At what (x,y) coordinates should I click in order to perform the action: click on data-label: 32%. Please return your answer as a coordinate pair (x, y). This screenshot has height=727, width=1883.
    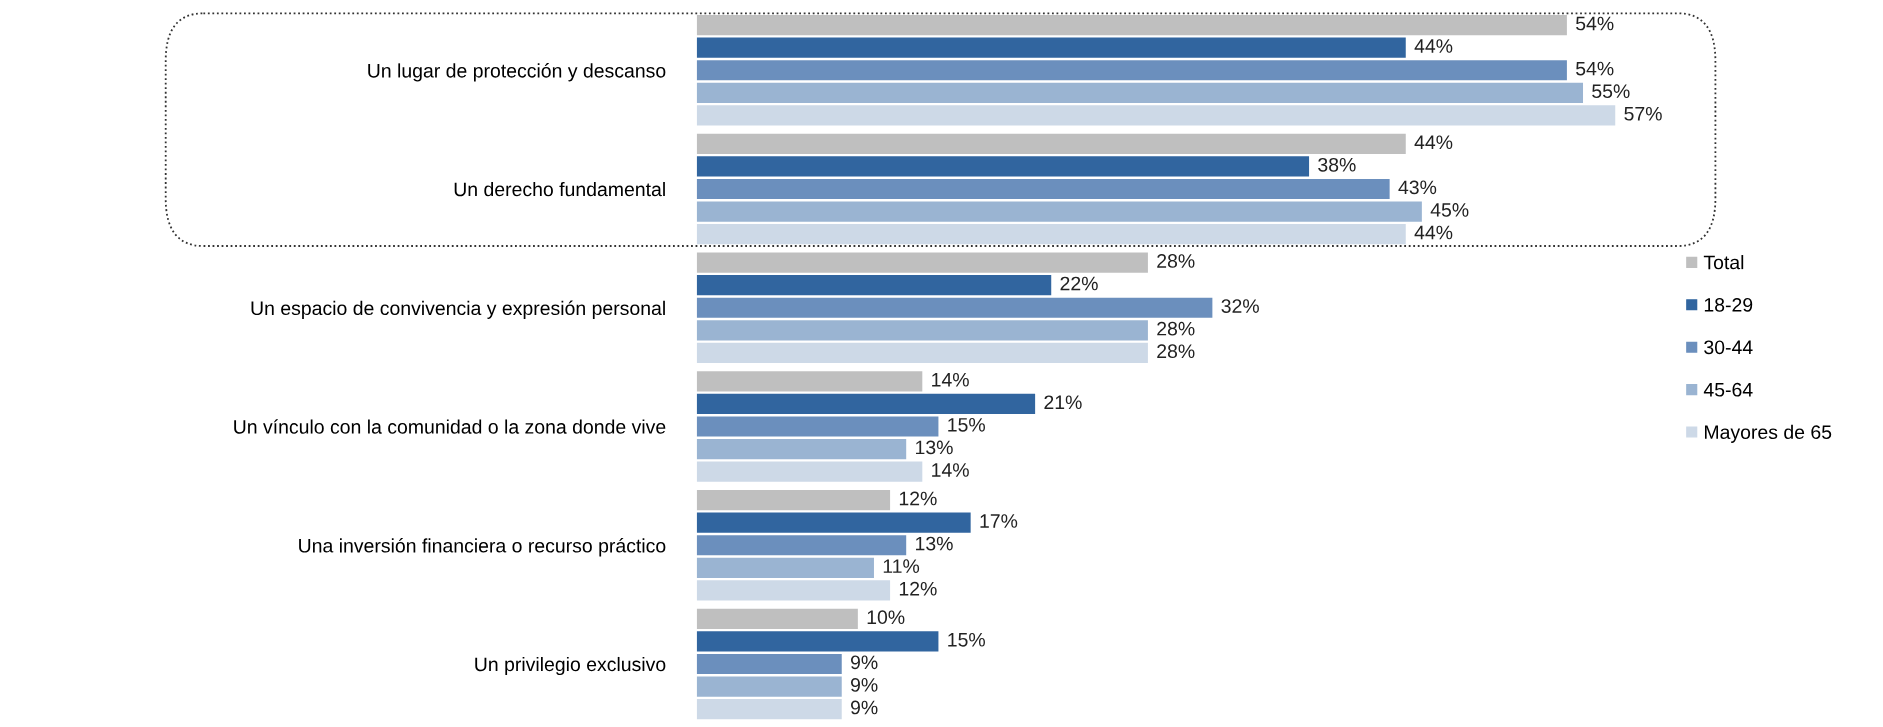
    Looking at the image, I should click on (1240, 306).